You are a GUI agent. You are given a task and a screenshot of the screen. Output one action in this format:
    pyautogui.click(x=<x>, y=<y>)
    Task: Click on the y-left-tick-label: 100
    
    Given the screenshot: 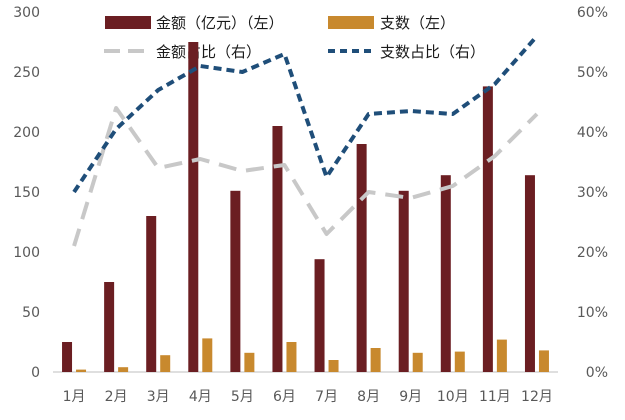 What is the action you would take?
    pyautogui.click(x=26, y=253)
    